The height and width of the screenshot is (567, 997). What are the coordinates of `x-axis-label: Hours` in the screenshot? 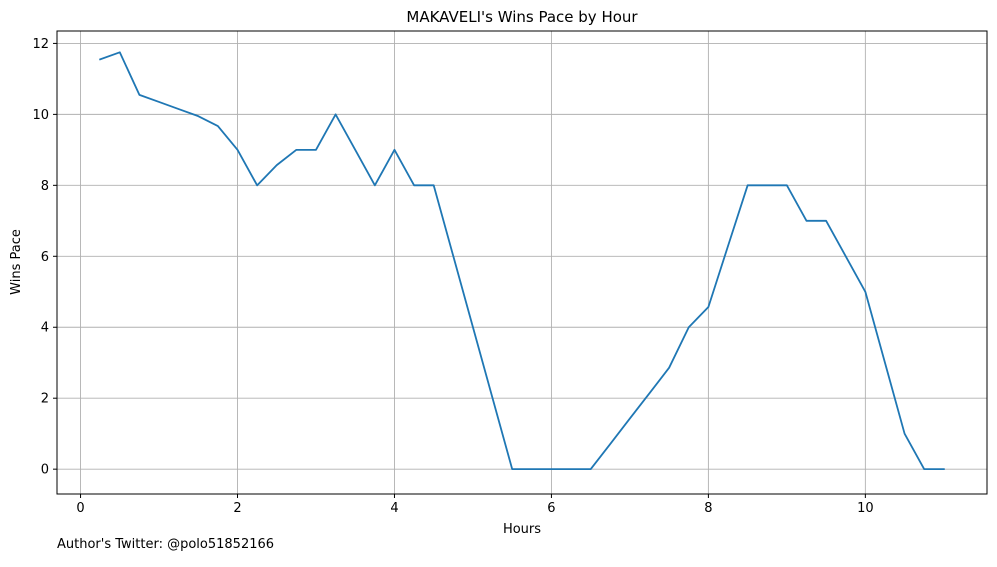 It's located at (522, 529).